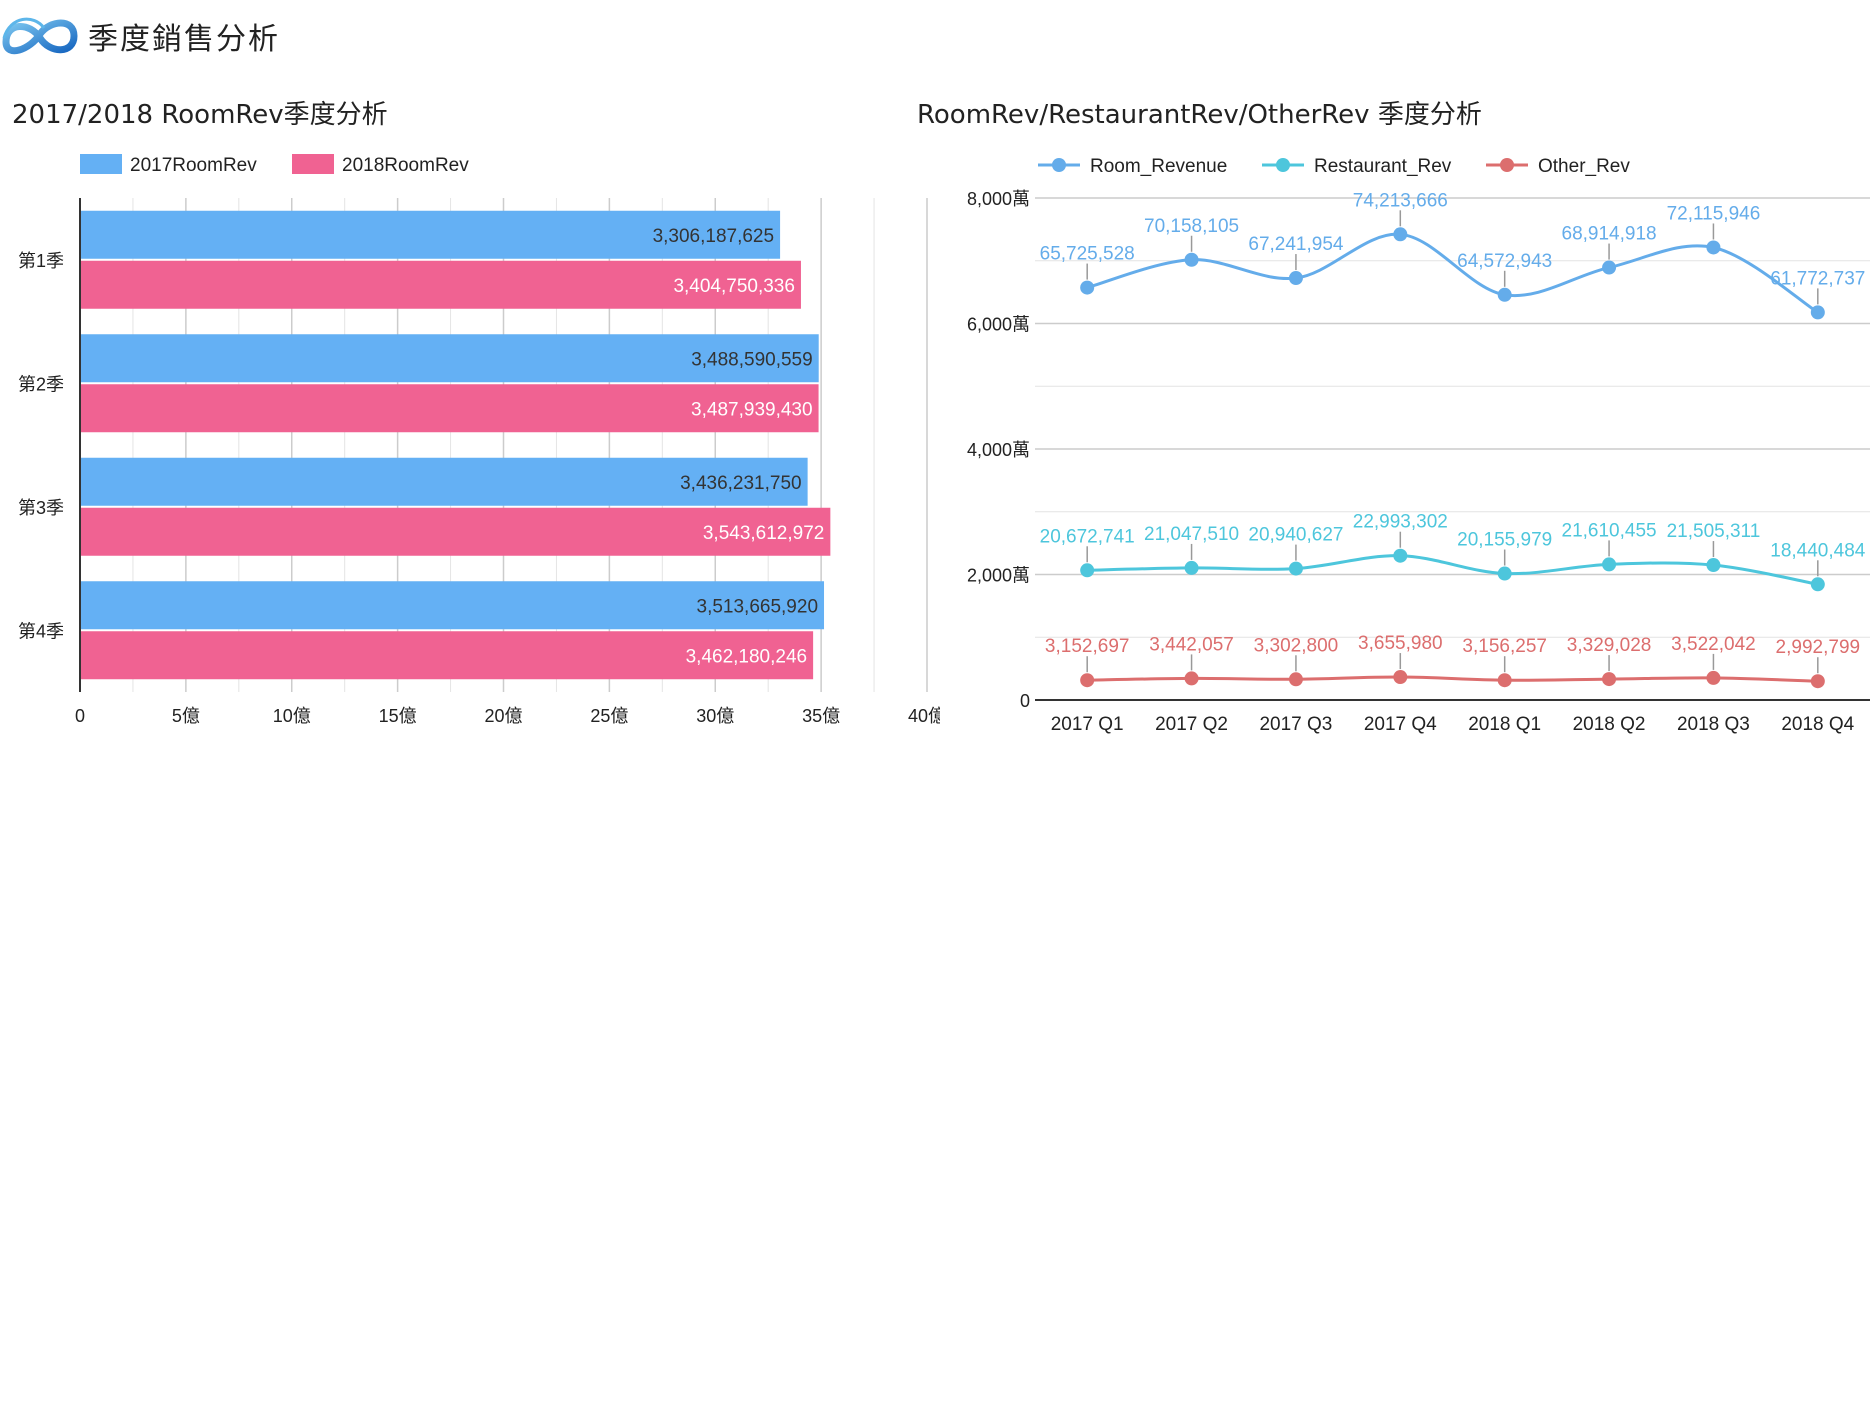 This screenshot has height=1407, width=1875. I want to click on x-tick-label: 25億, so click(609, 716).